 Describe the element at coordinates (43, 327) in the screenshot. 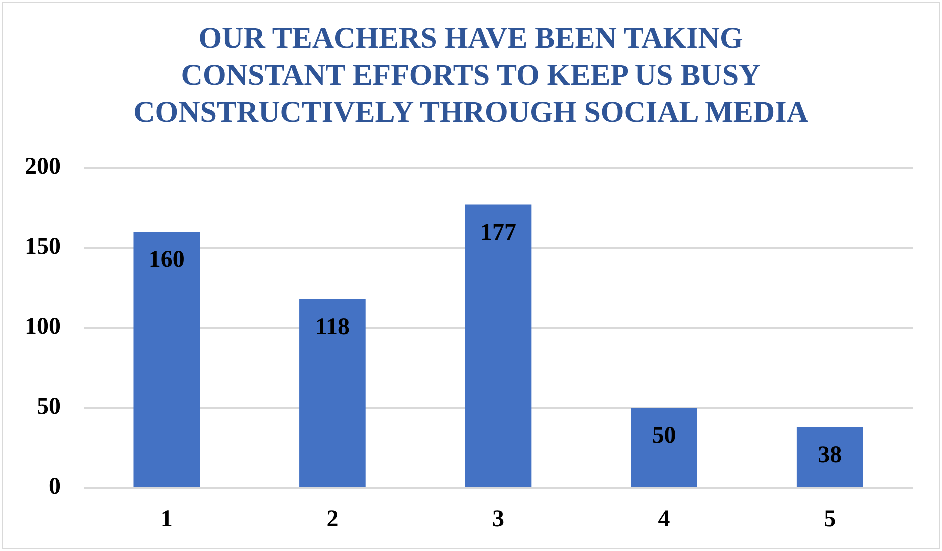

I see `y-tick-label: 100` at that location.